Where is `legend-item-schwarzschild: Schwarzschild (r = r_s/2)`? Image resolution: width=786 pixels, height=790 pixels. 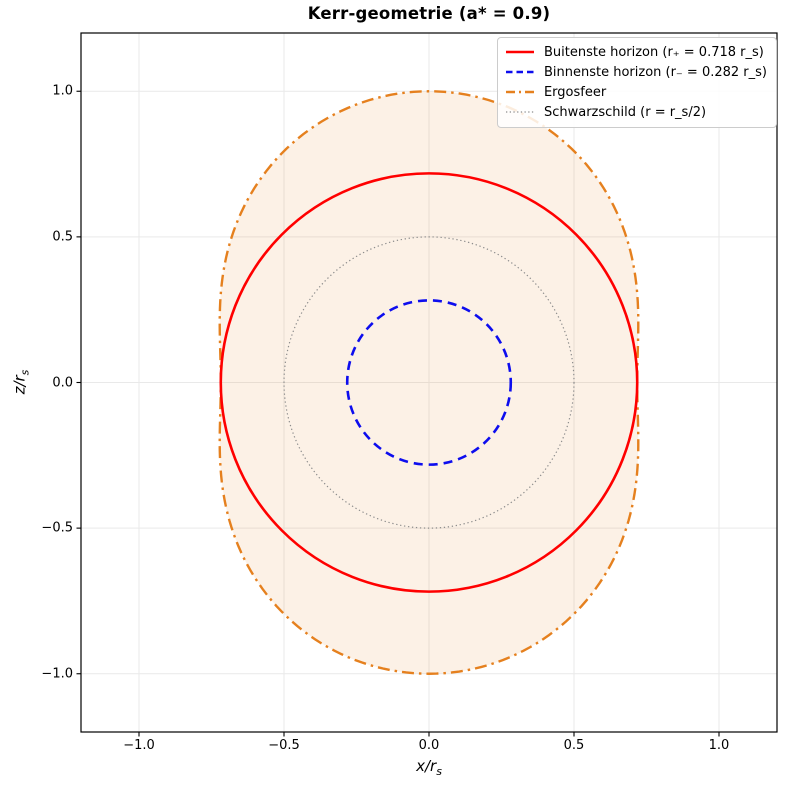 legend-item-schwarzschild: Schwarzschild (r = r_s/2) is located at coordinates (636, 112).